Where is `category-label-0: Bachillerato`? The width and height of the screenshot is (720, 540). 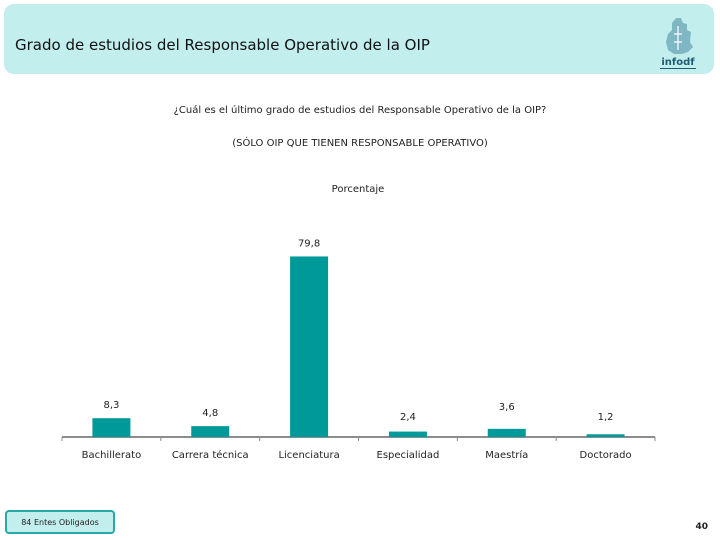 category-label-0: Bachillerato is located at coordinates (112, 455).